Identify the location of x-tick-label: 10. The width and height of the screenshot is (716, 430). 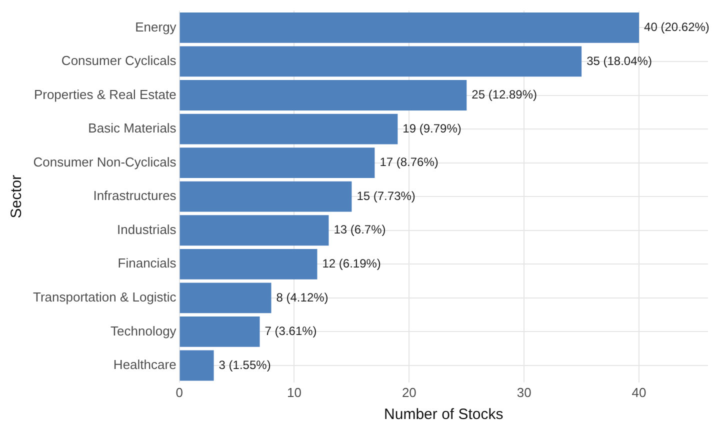
(294, 392).